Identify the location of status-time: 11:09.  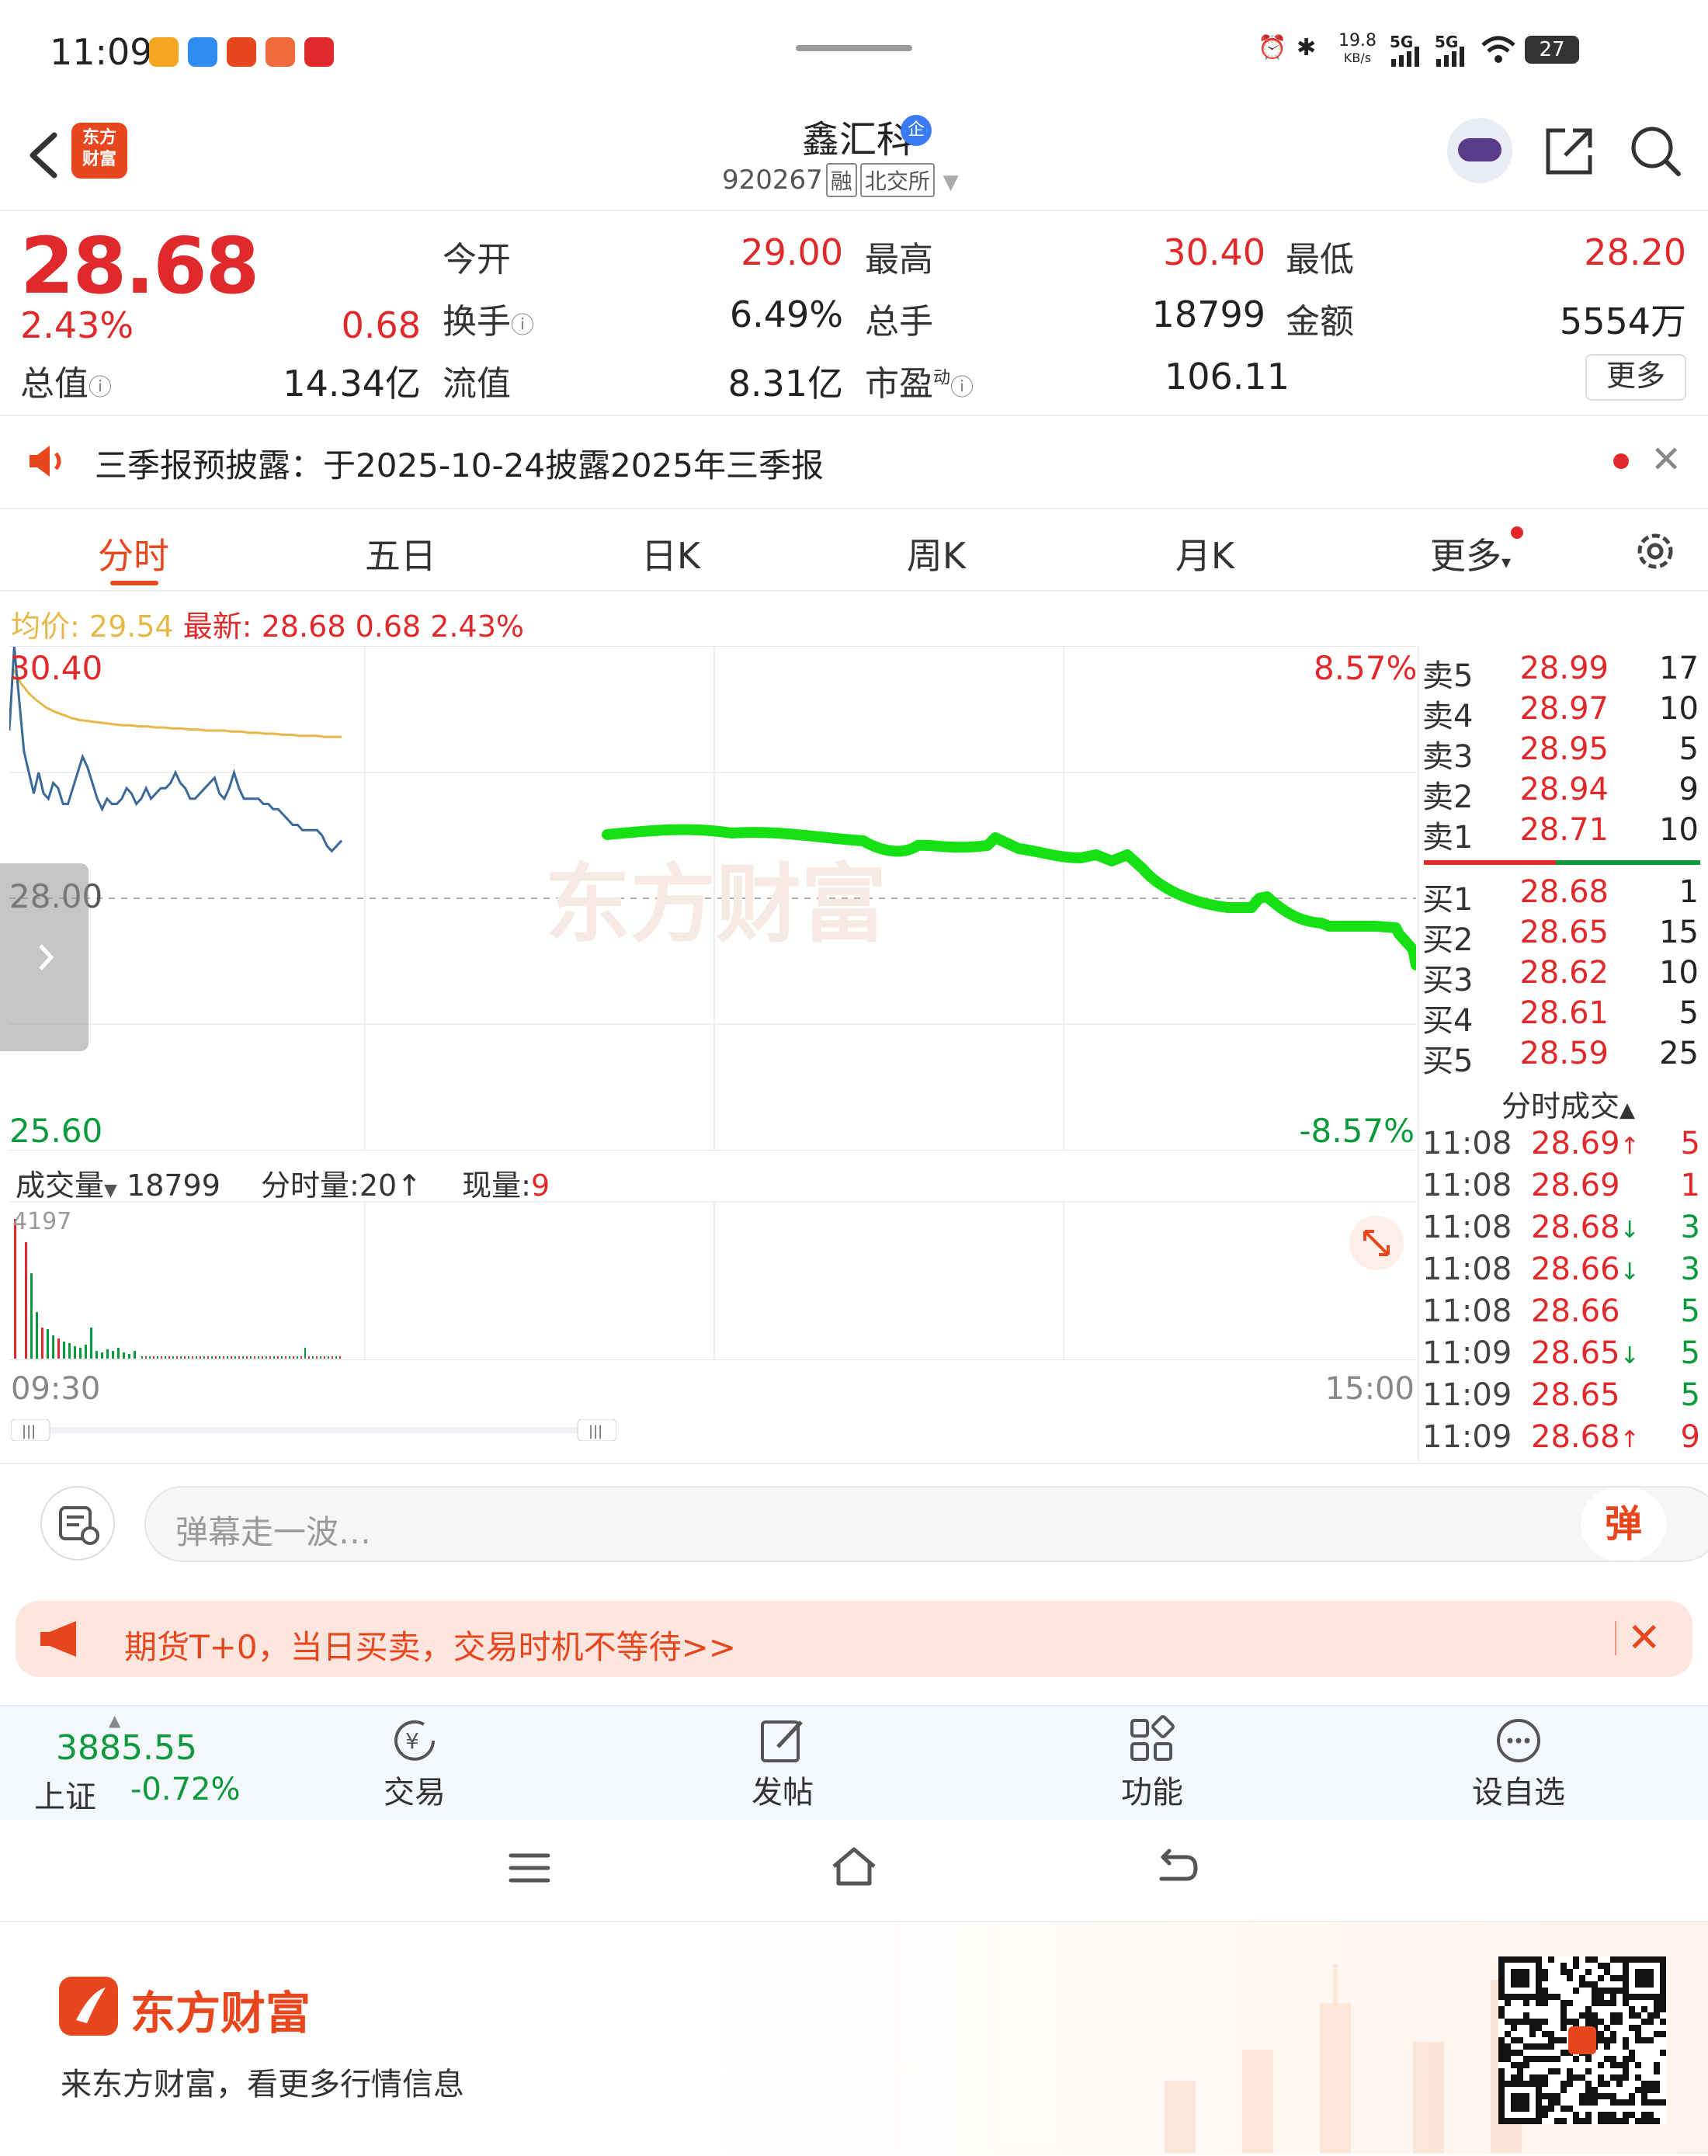
(101, 52).